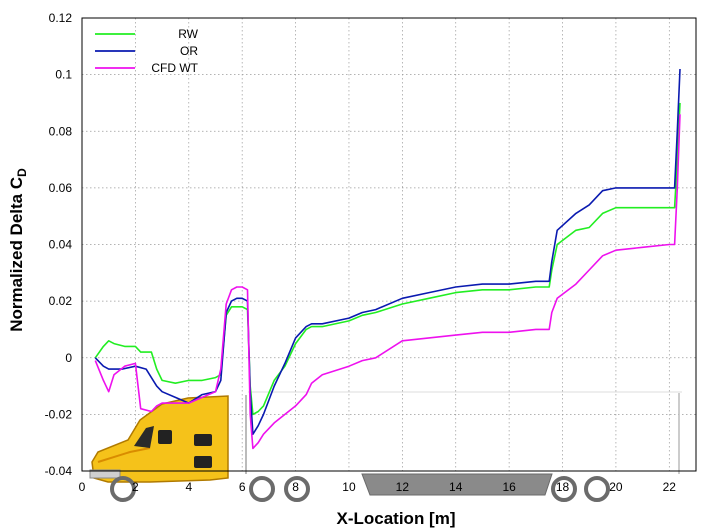 This screenshot has width=708, height=531. I want to click on x-tick-label: 4, so click(188, 487).